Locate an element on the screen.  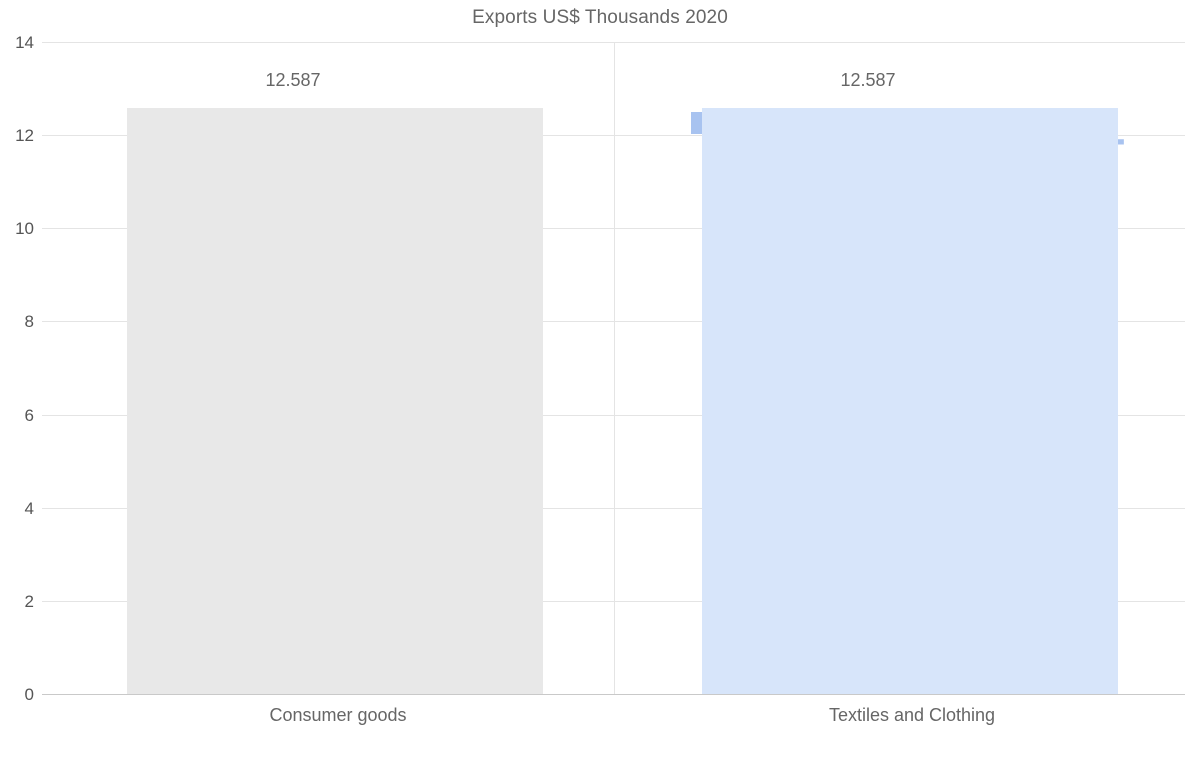
y-axis-tick-label: 8 is located at coordinates (29, 322).